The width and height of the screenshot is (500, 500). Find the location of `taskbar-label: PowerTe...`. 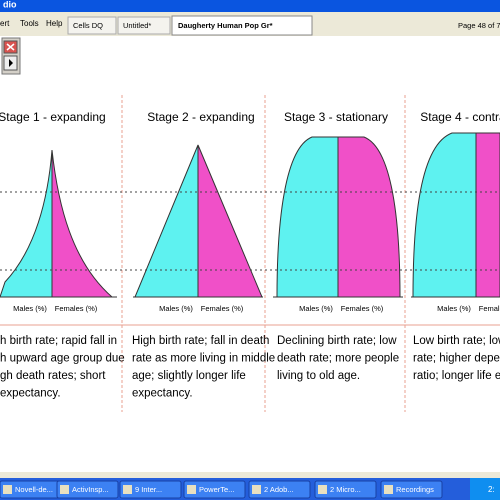

taskbar-label: PowerTe... is located at coordinates (216, 489).